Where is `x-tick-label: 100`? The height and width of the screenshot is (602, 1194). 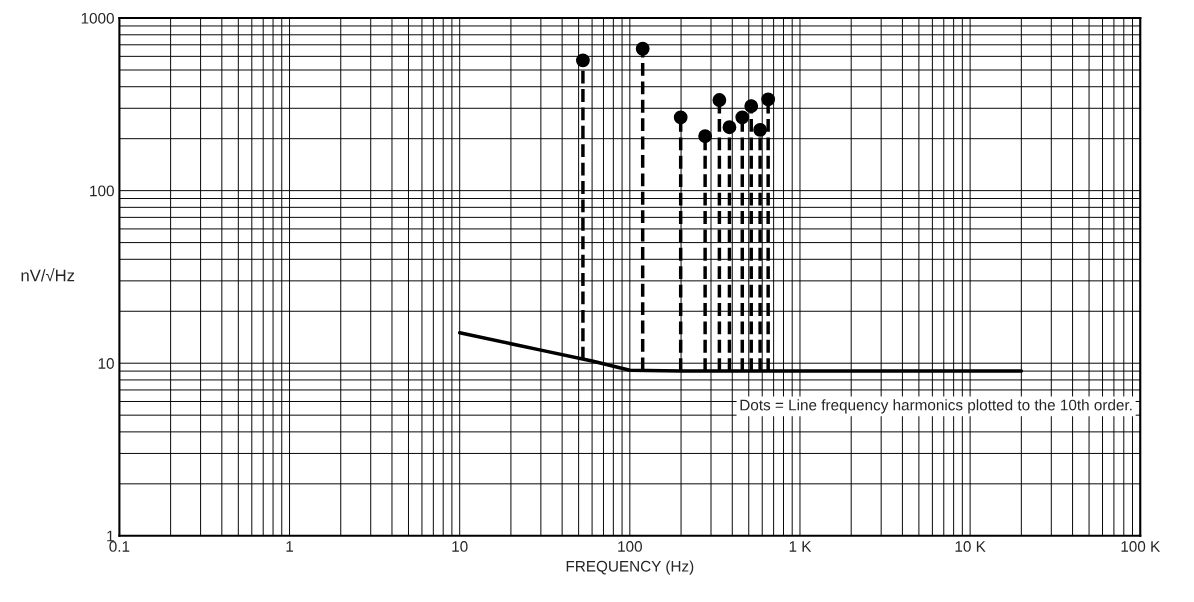
x-tick-label: 100 is located at coordinates (630, 546).